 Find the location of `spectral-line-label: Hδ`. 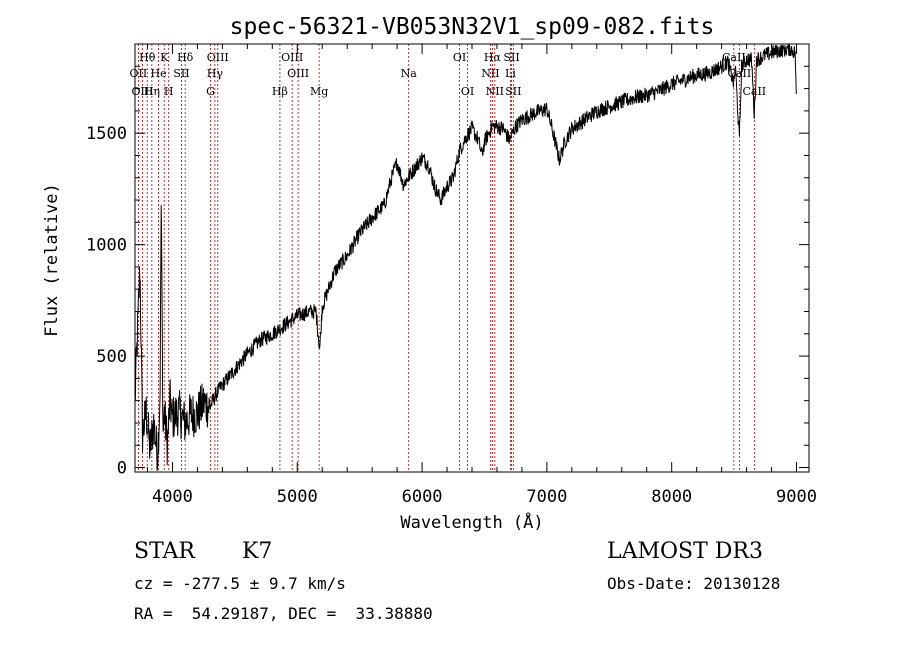

spectral-line-label: Hδ is located at coordinates (185, 57).